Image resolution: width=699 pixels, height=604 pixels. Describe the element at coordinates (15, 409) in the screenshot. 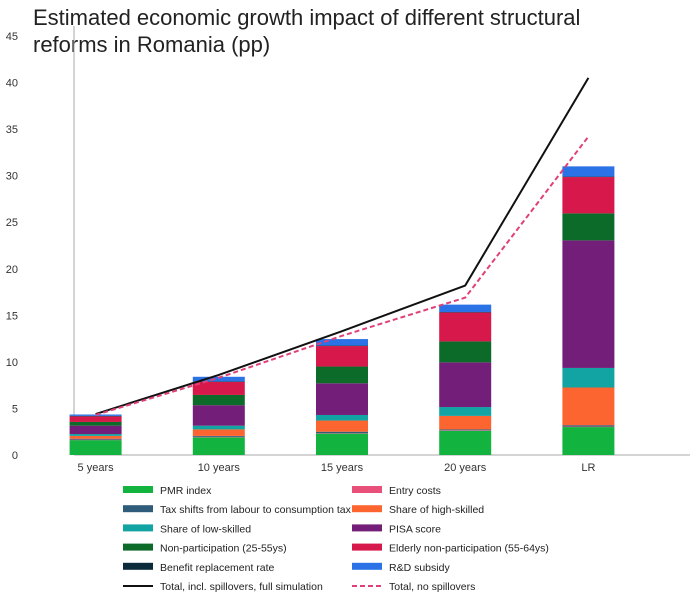

I see `y-tick-label: 5` at that location.